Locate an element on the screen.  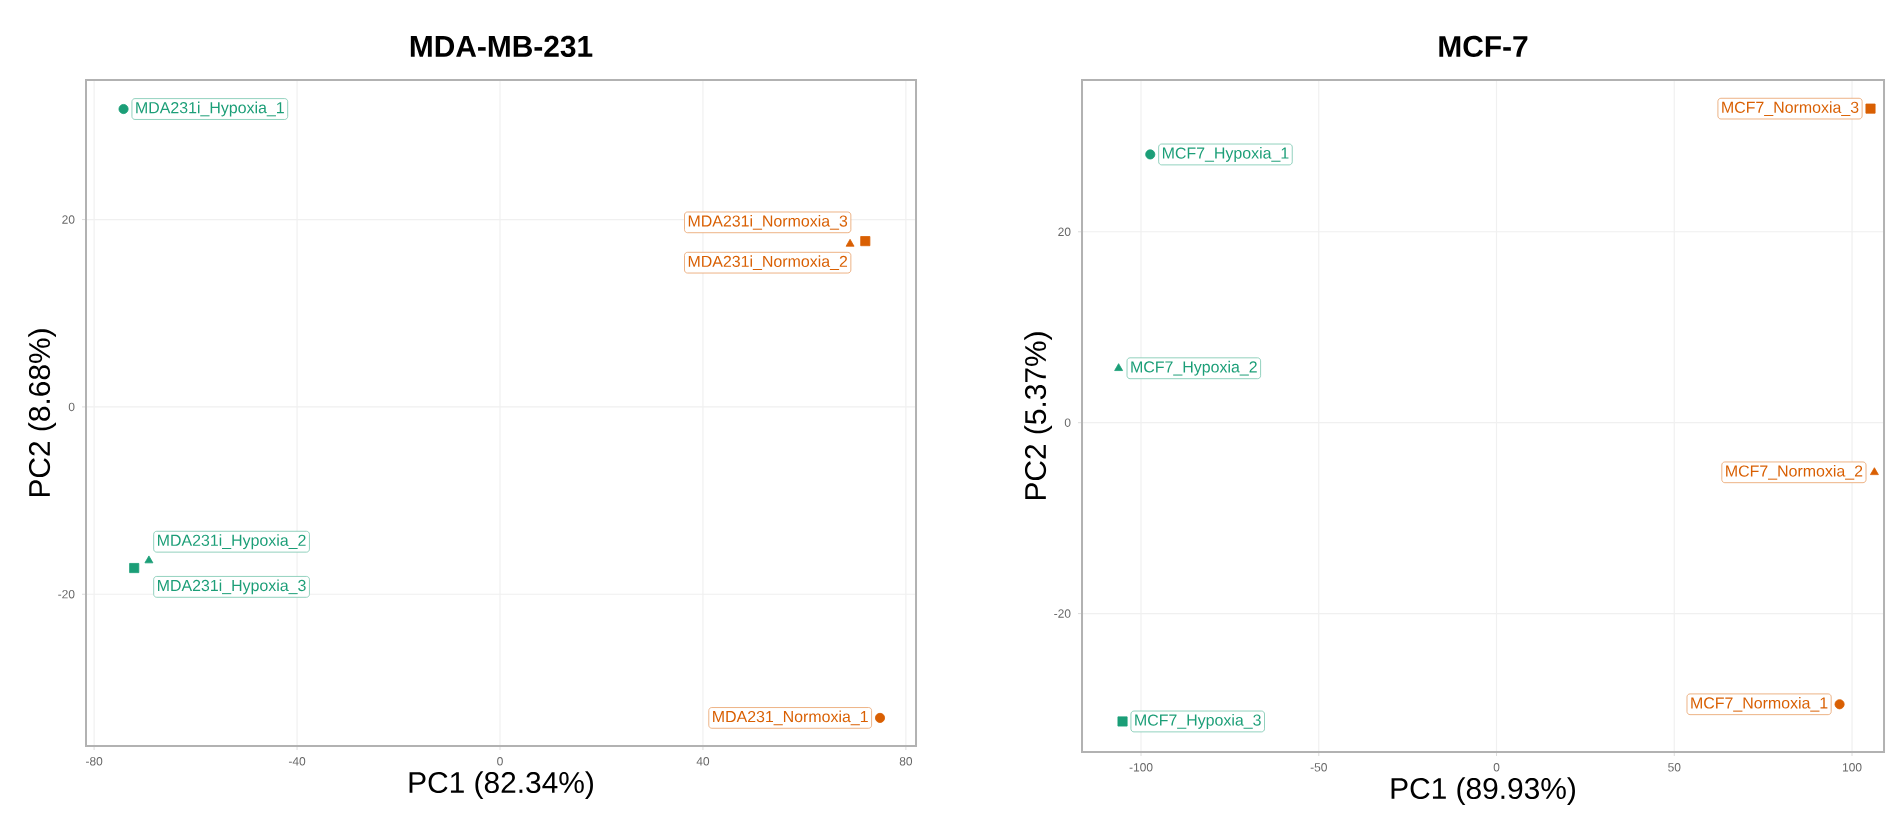
y-axis-title: PC2 (8.68%) is located at coordinates (42, 413).